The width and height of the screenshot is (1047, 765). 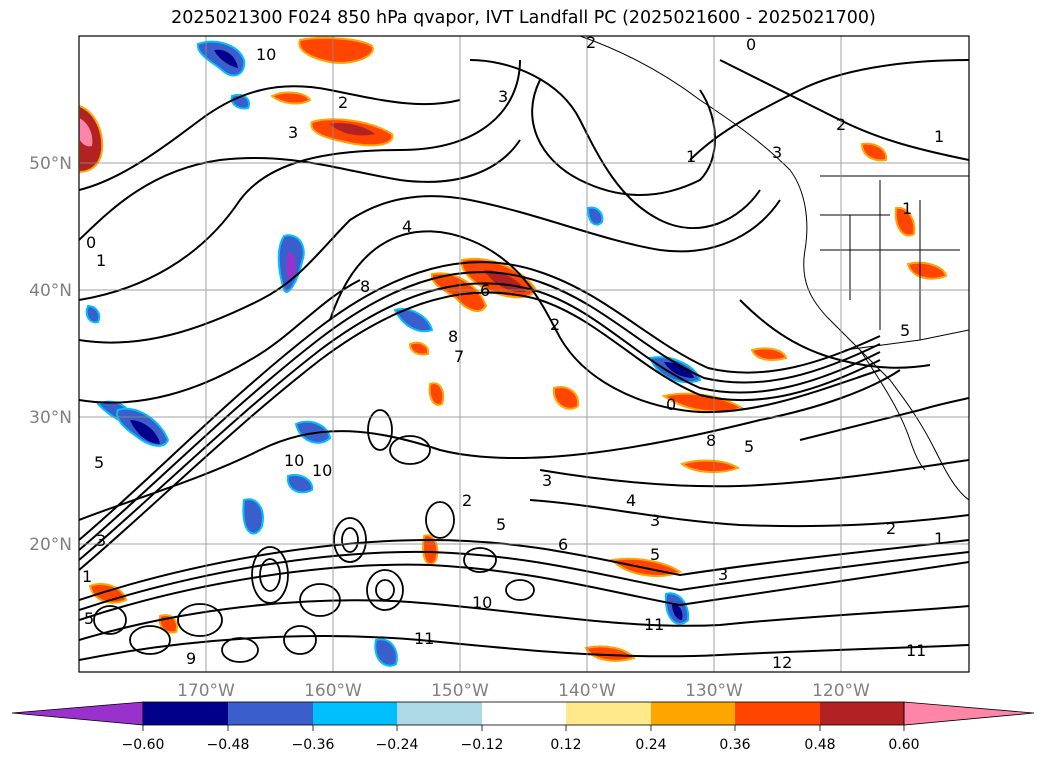 What do you see at coordinates (631, 500) in the screenshot?
I see `contour-label: 4` at bounding box center [631, 500].